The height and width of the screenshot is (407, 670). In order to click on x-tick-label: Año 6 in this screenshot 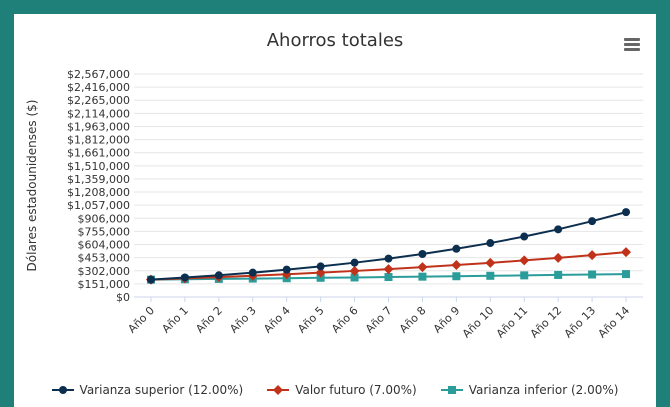, I will do `click(345, 320)`.